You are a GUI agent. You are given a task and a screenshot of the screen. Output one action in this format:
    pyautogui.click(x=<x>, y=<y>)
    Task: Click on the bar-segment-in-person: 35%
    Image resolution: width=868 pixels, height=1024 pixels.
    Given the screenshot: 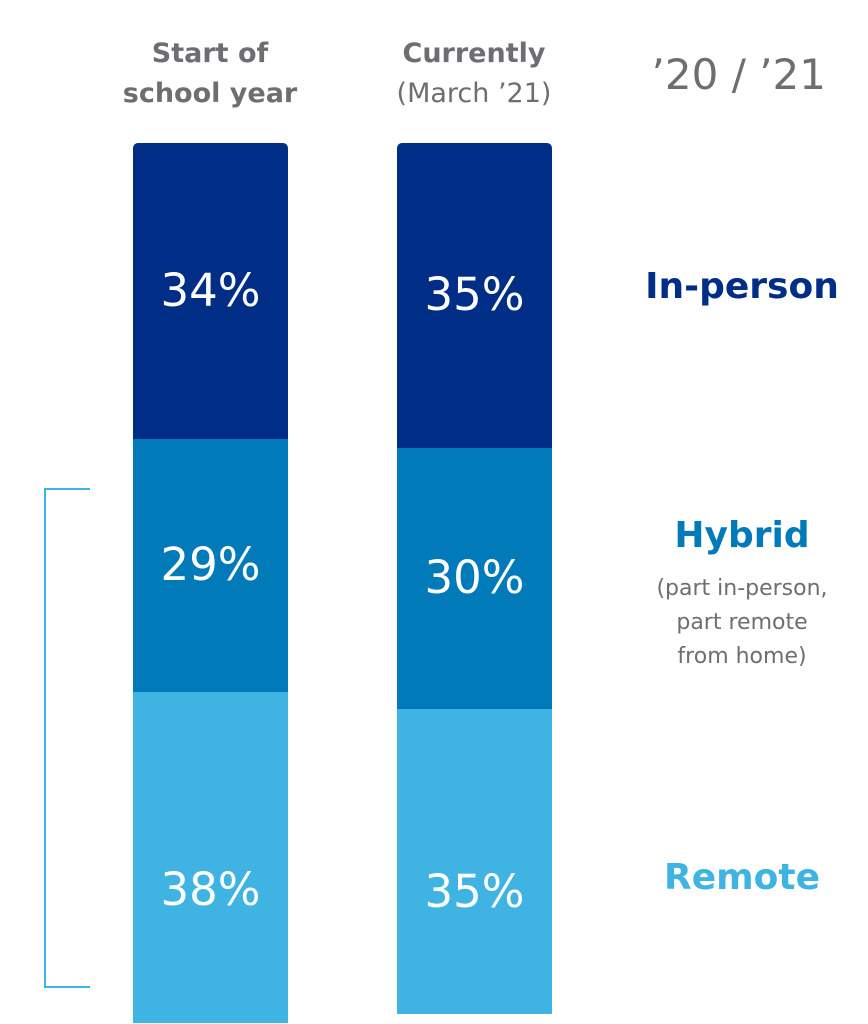 What is the action you would take?
    pyautogui.click(x=474, y=295)
    